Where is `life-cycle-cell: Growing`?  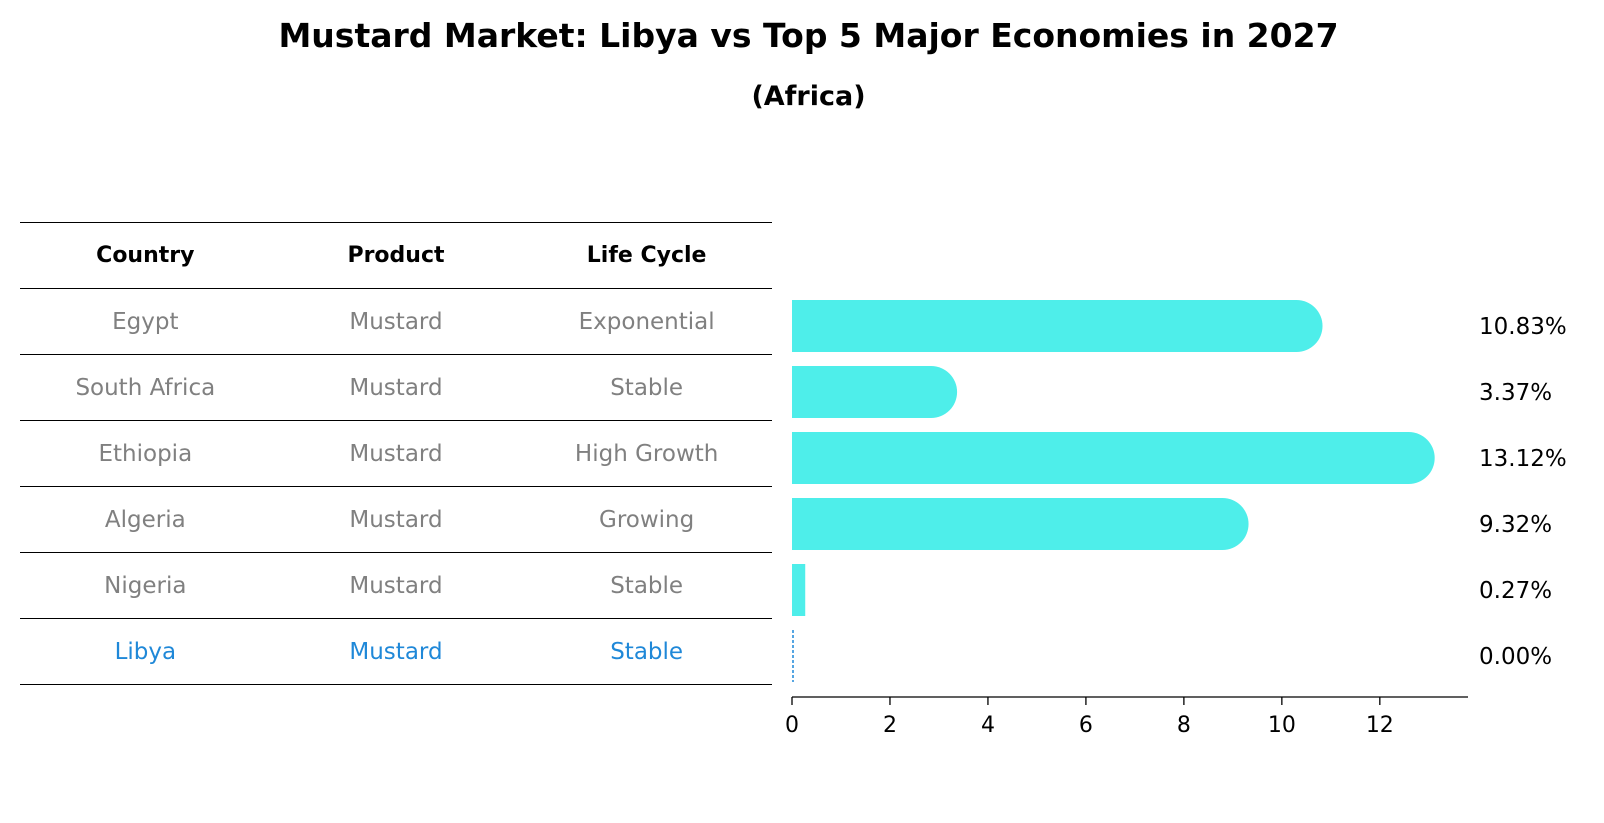
life-cycle-cell: Growing is located at coordinates (647, 519).